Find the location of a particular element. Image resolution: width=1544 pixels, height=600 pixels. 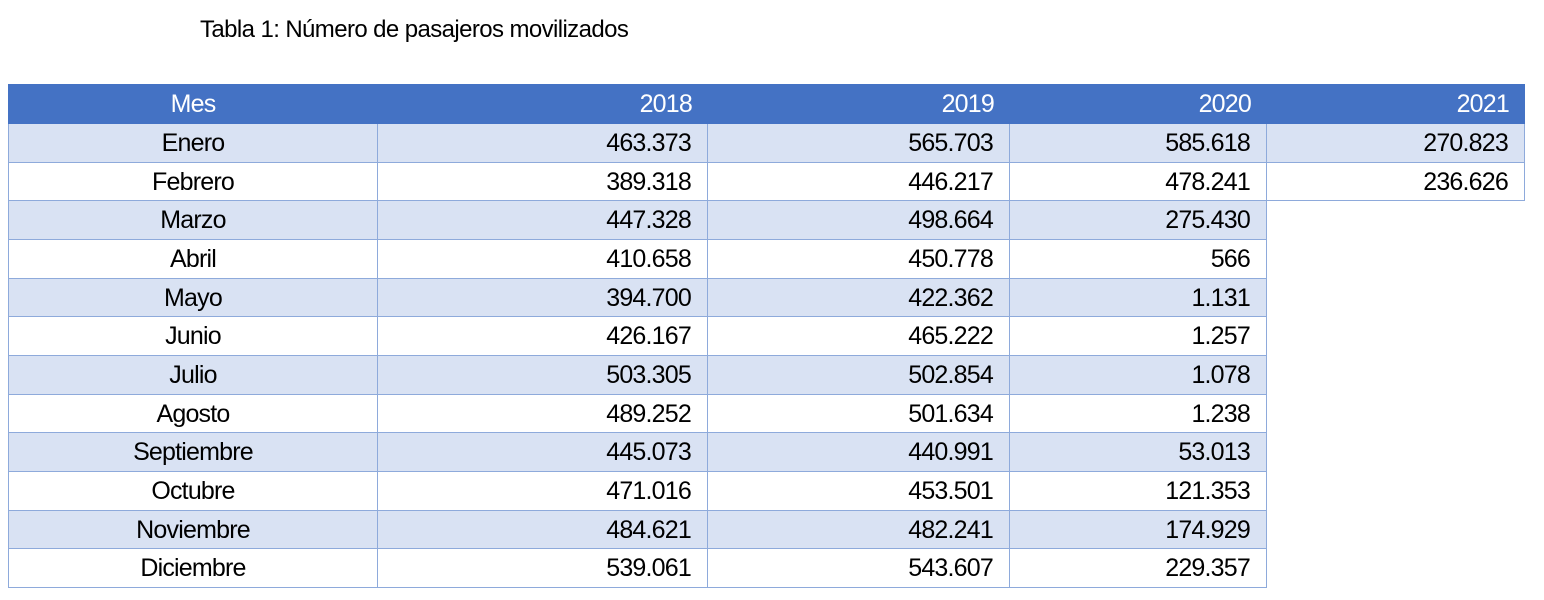

value-cell: 465.222 is located at coordinates (859, 337).